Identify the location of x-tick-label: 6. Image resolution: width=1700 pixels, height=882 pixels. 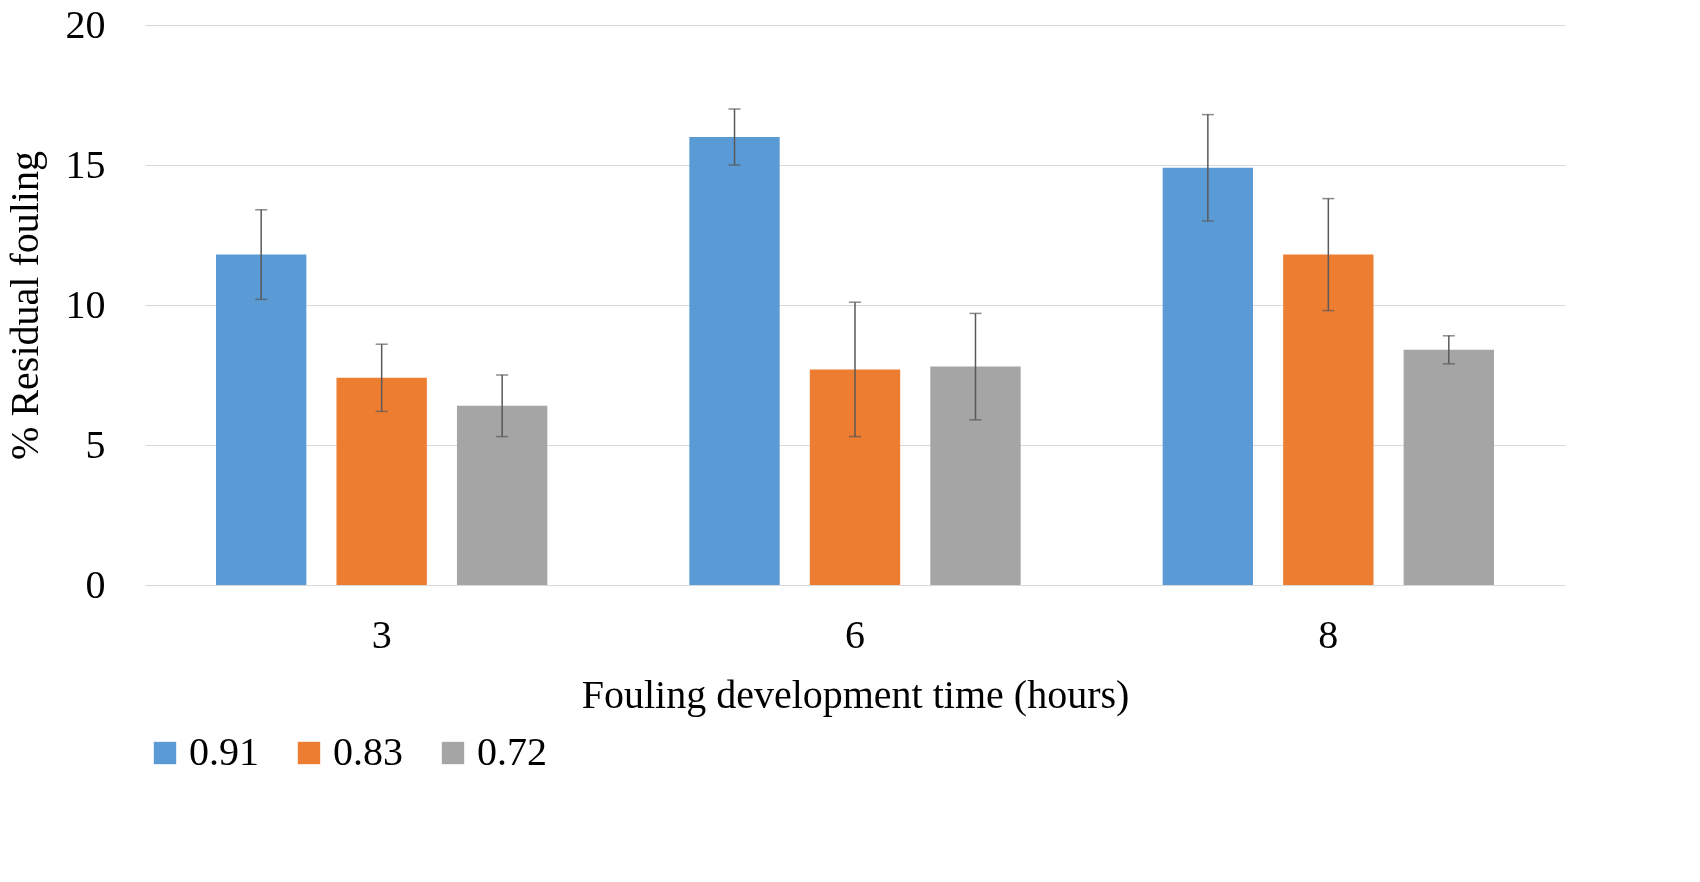
(855, 634).